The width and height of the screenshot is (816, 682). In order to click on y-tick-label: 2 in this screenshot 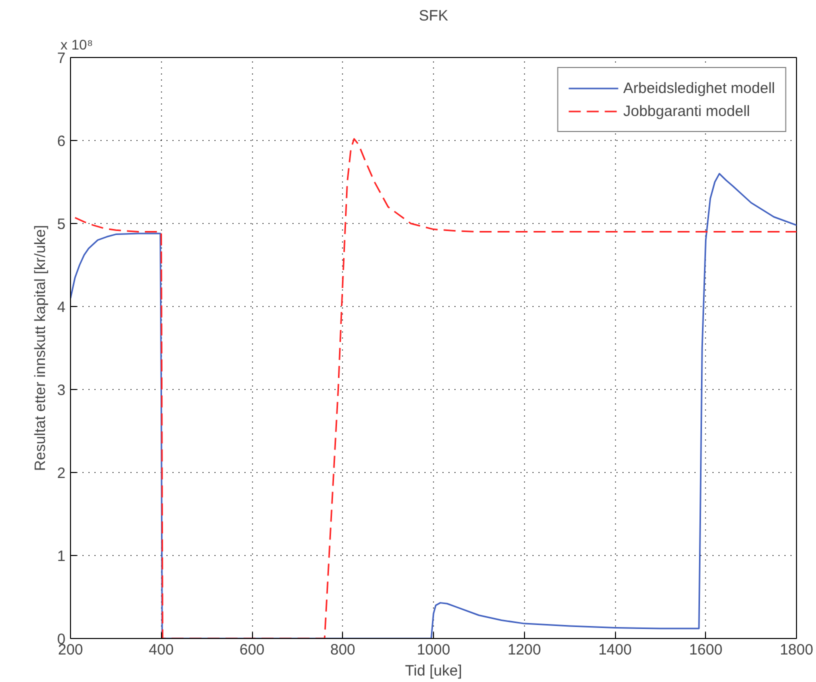, I will do `click(61, 473)`.